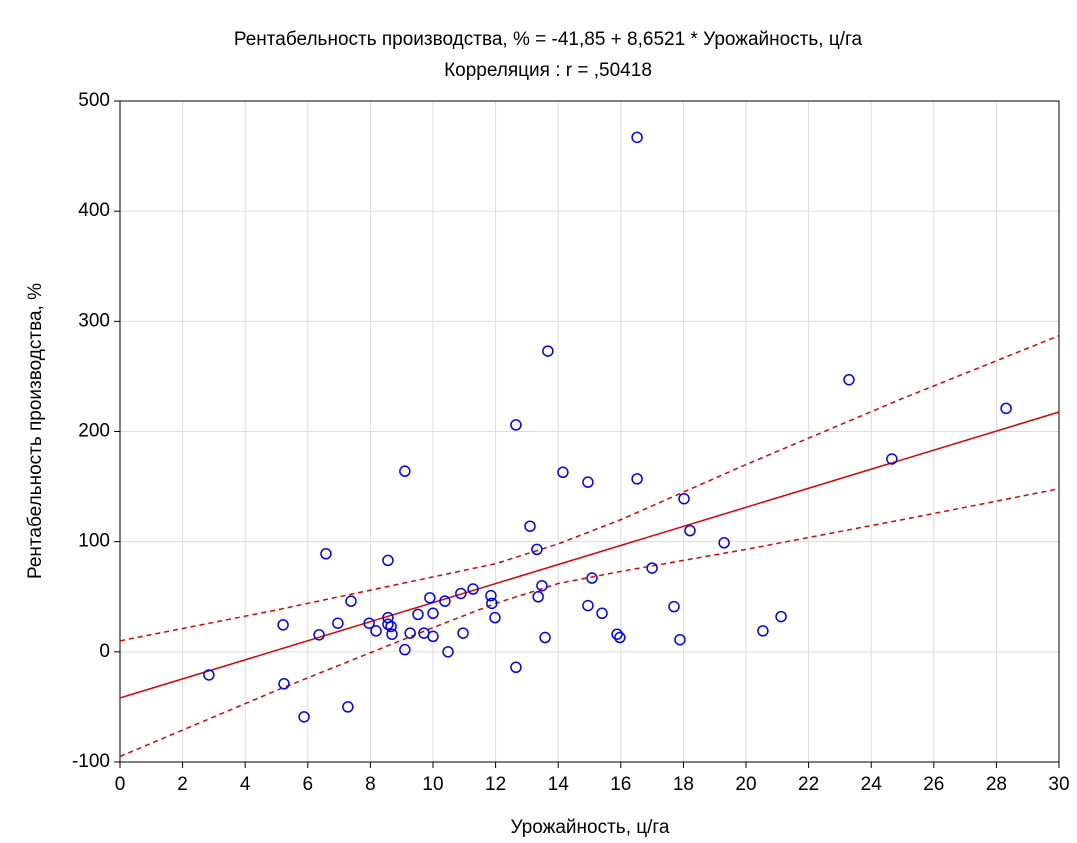  I want to click on x-tick-label: 28, so click(996, 784).